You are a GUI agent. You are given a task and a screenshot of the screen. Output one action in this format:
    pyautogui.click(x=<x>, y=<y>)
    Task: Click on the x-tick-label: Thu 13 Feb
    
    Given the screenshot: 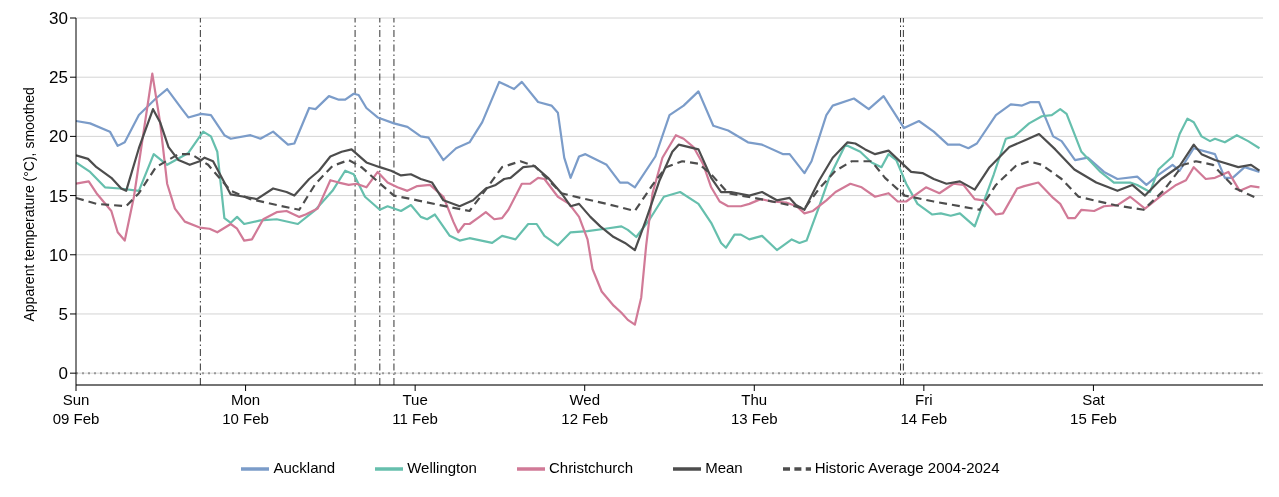 What is the action you would take?
    pyautogui.click(x=754, y=409)
    